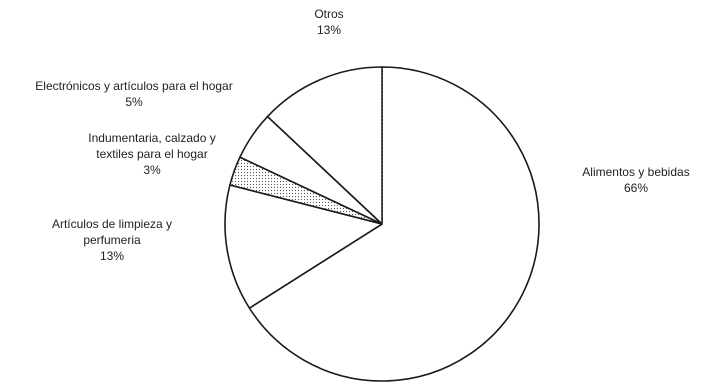 The height and width of the screenshot is (392, 722). I want to click on slice-percent-label-4: 13%, so click(329, 30).